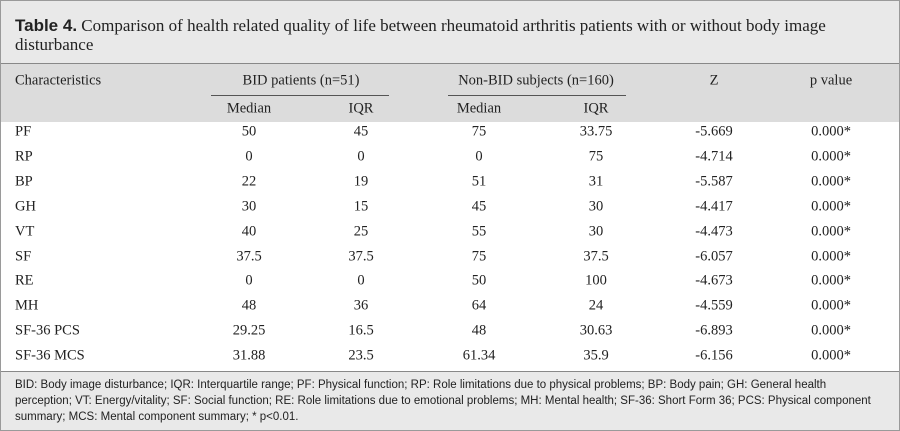  I want to click on cell: 31.88, so click(249, 355).